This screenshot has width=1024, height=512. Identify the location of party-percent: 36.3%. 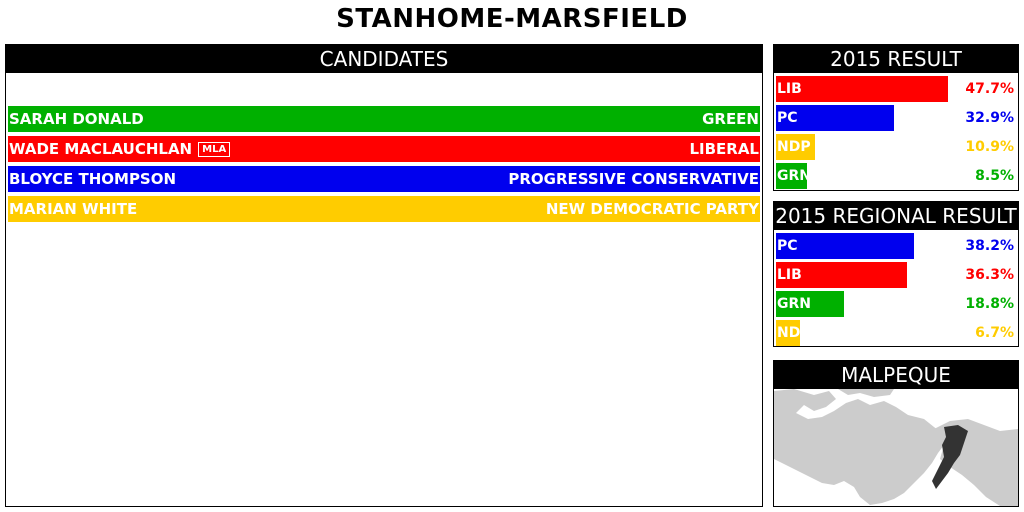
(989, 275).